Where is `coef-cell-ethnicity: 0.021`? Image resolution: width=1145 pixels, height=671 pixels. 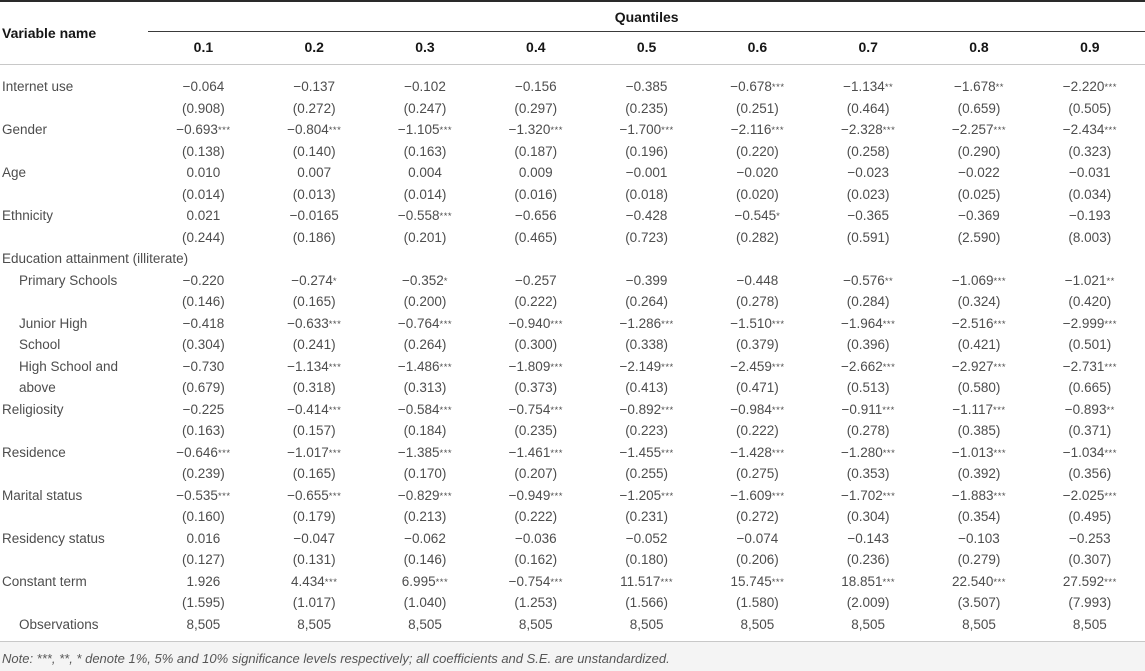 coef-cell-ethnicity: 0.021 is located at coordinates (203, 215).